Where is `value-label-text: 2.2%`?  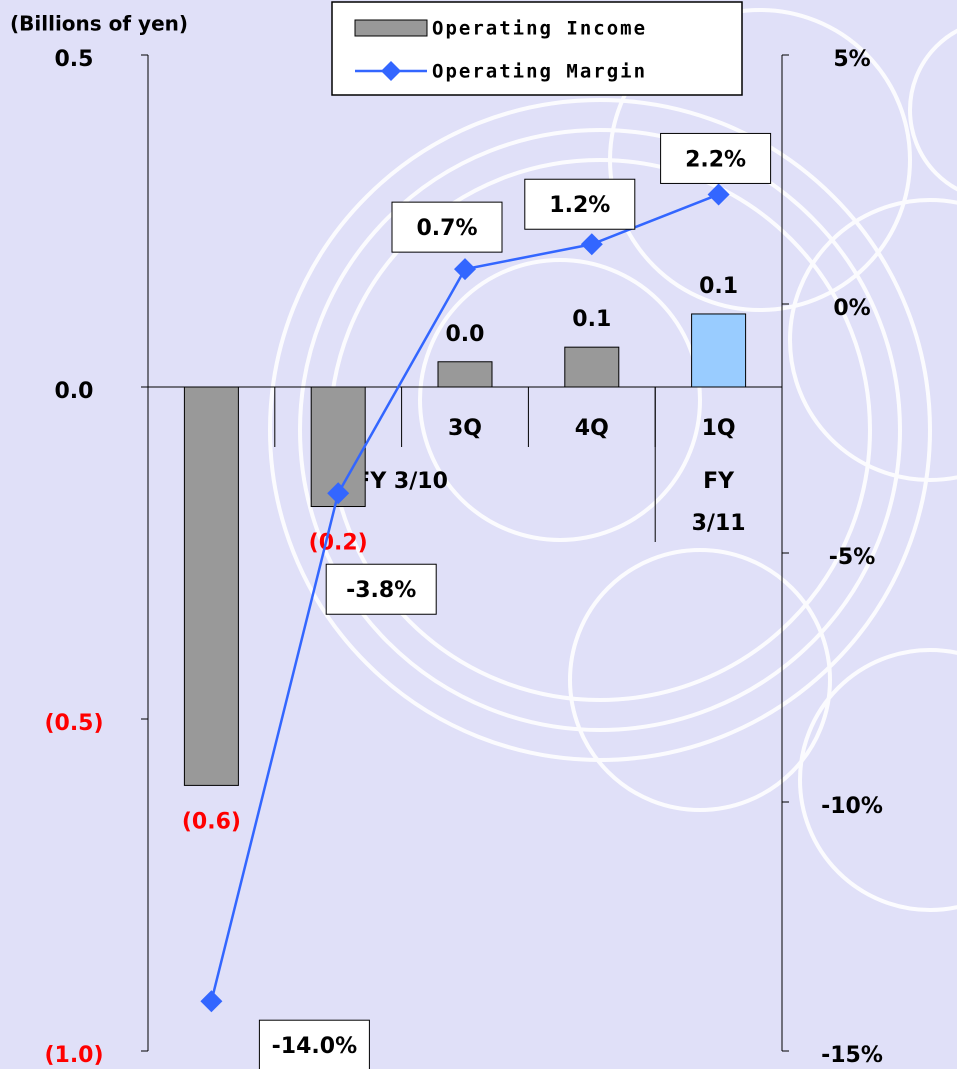
value-label-text: 2.2% is located at coordinates (715, 159).